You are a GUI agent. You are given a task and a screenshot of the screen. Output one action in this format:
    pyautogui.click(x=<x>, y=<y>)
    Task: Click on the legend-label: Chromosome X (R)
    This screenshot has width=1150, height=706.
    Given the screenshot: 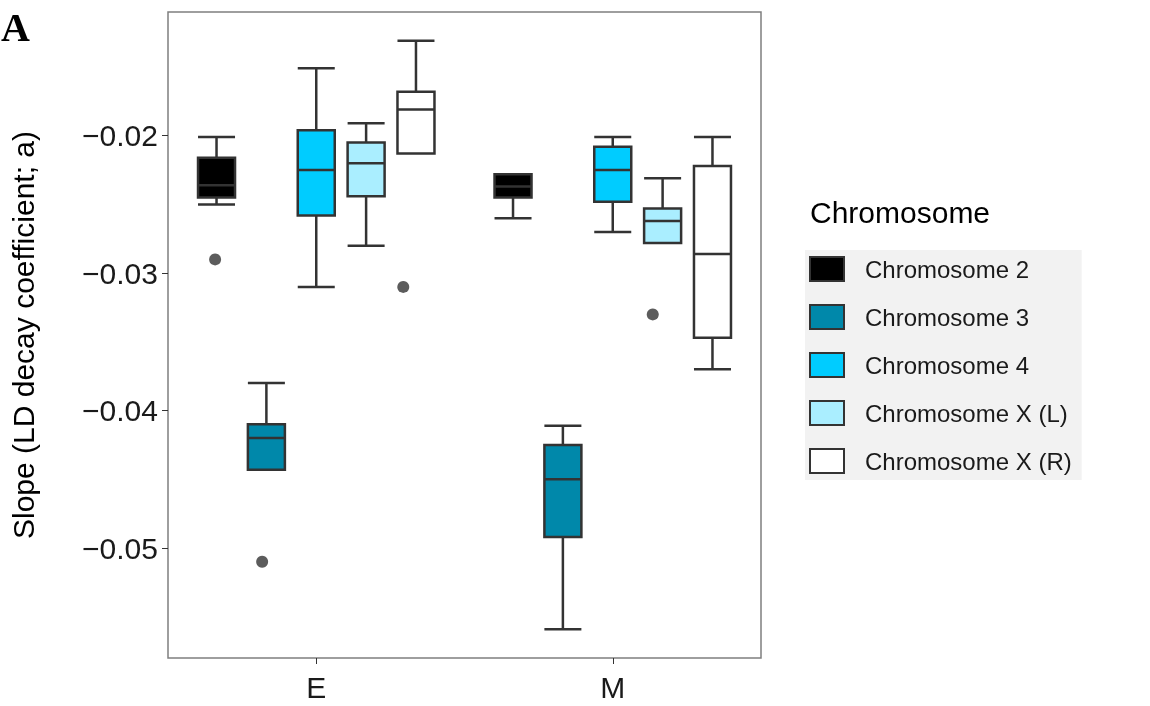 What is the action you would take?
    pyautogui.click(x=968, y=461)
    